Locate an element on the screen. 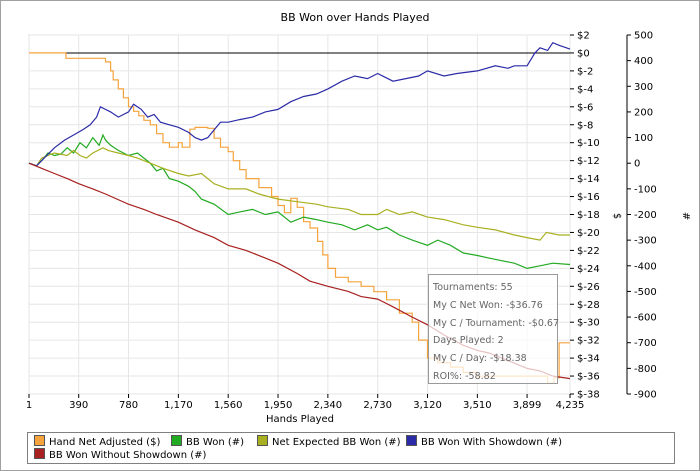 Image resolution: width=700 pixels, height=471 pixels. dollar-tick-label: $2 is located at coordinates (583, 36).